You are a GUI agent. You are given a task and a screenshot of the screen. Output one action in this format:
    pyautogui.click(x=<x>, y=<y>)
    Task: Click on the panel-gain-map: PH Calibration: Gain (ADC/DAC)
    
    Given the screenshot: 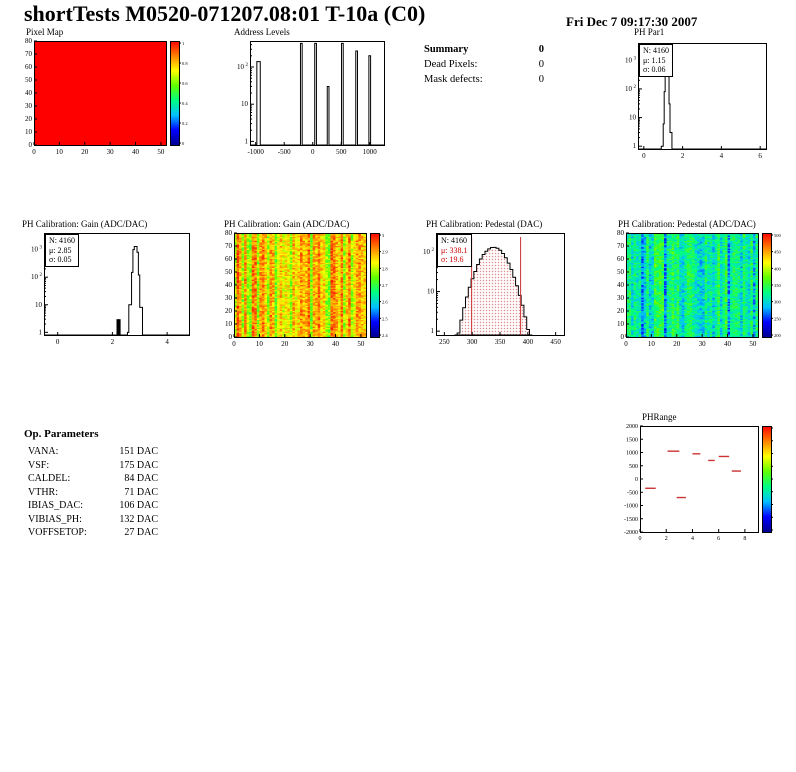 What is the action you would take?
    pyautogui.click(x=304, y=289)
    